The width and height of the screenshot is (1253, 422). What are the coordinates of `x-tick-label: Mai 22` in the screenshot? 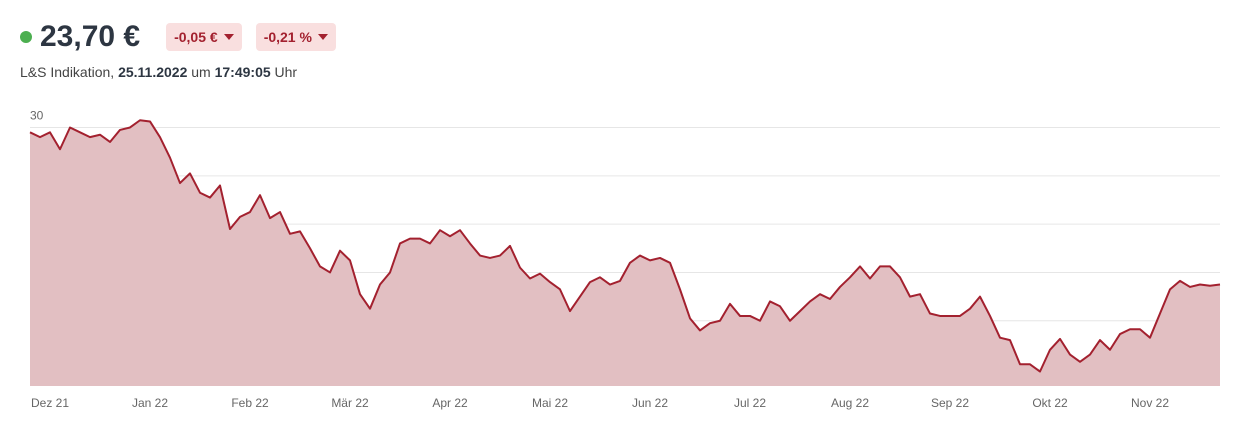 It's located at (550, 403).